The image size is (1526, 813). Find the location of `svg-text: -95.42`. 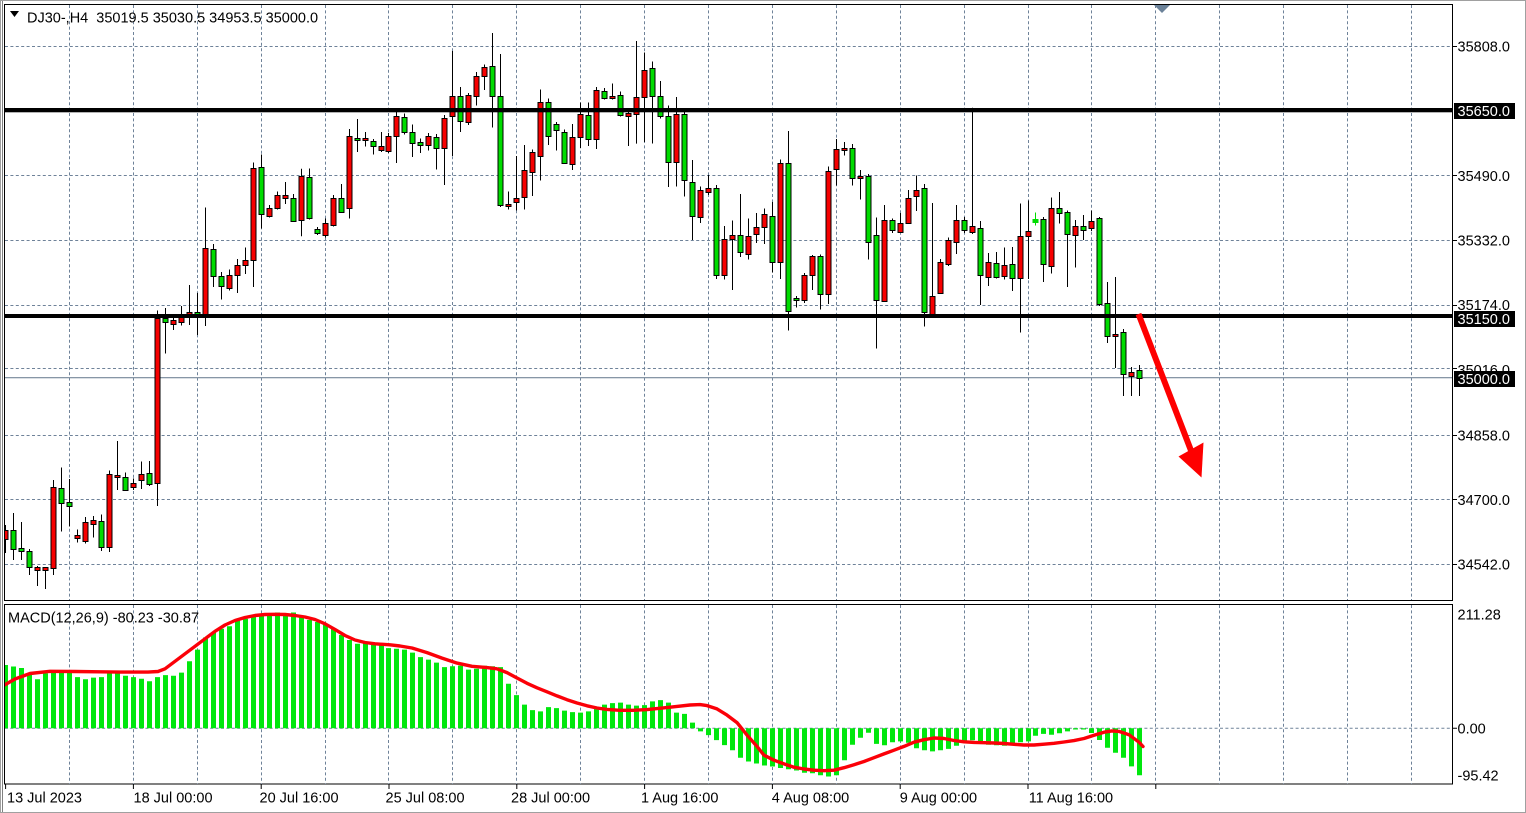

svg-text: -95.42 is located at coordinates (1478, 777).